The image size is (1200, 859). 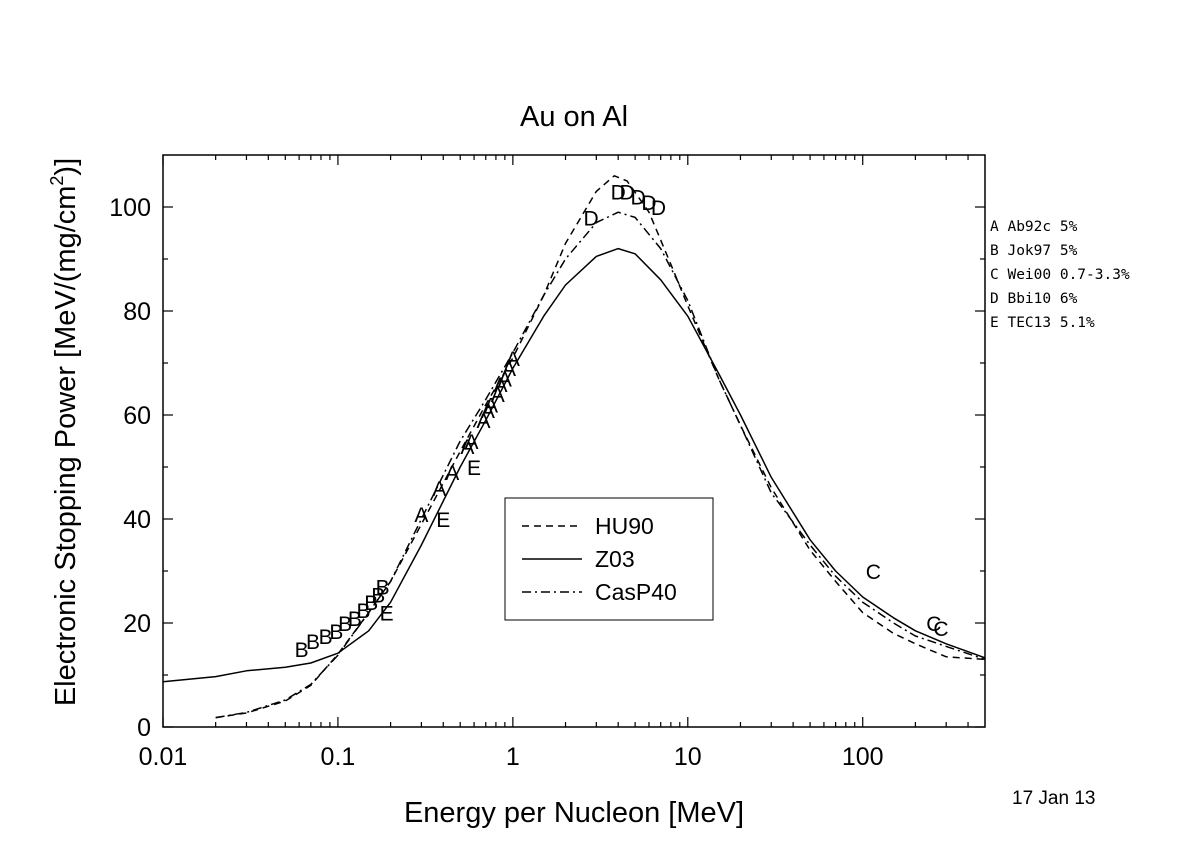 I want to click on legend-label-casp40: CasP40, so click(x=636, y=592).